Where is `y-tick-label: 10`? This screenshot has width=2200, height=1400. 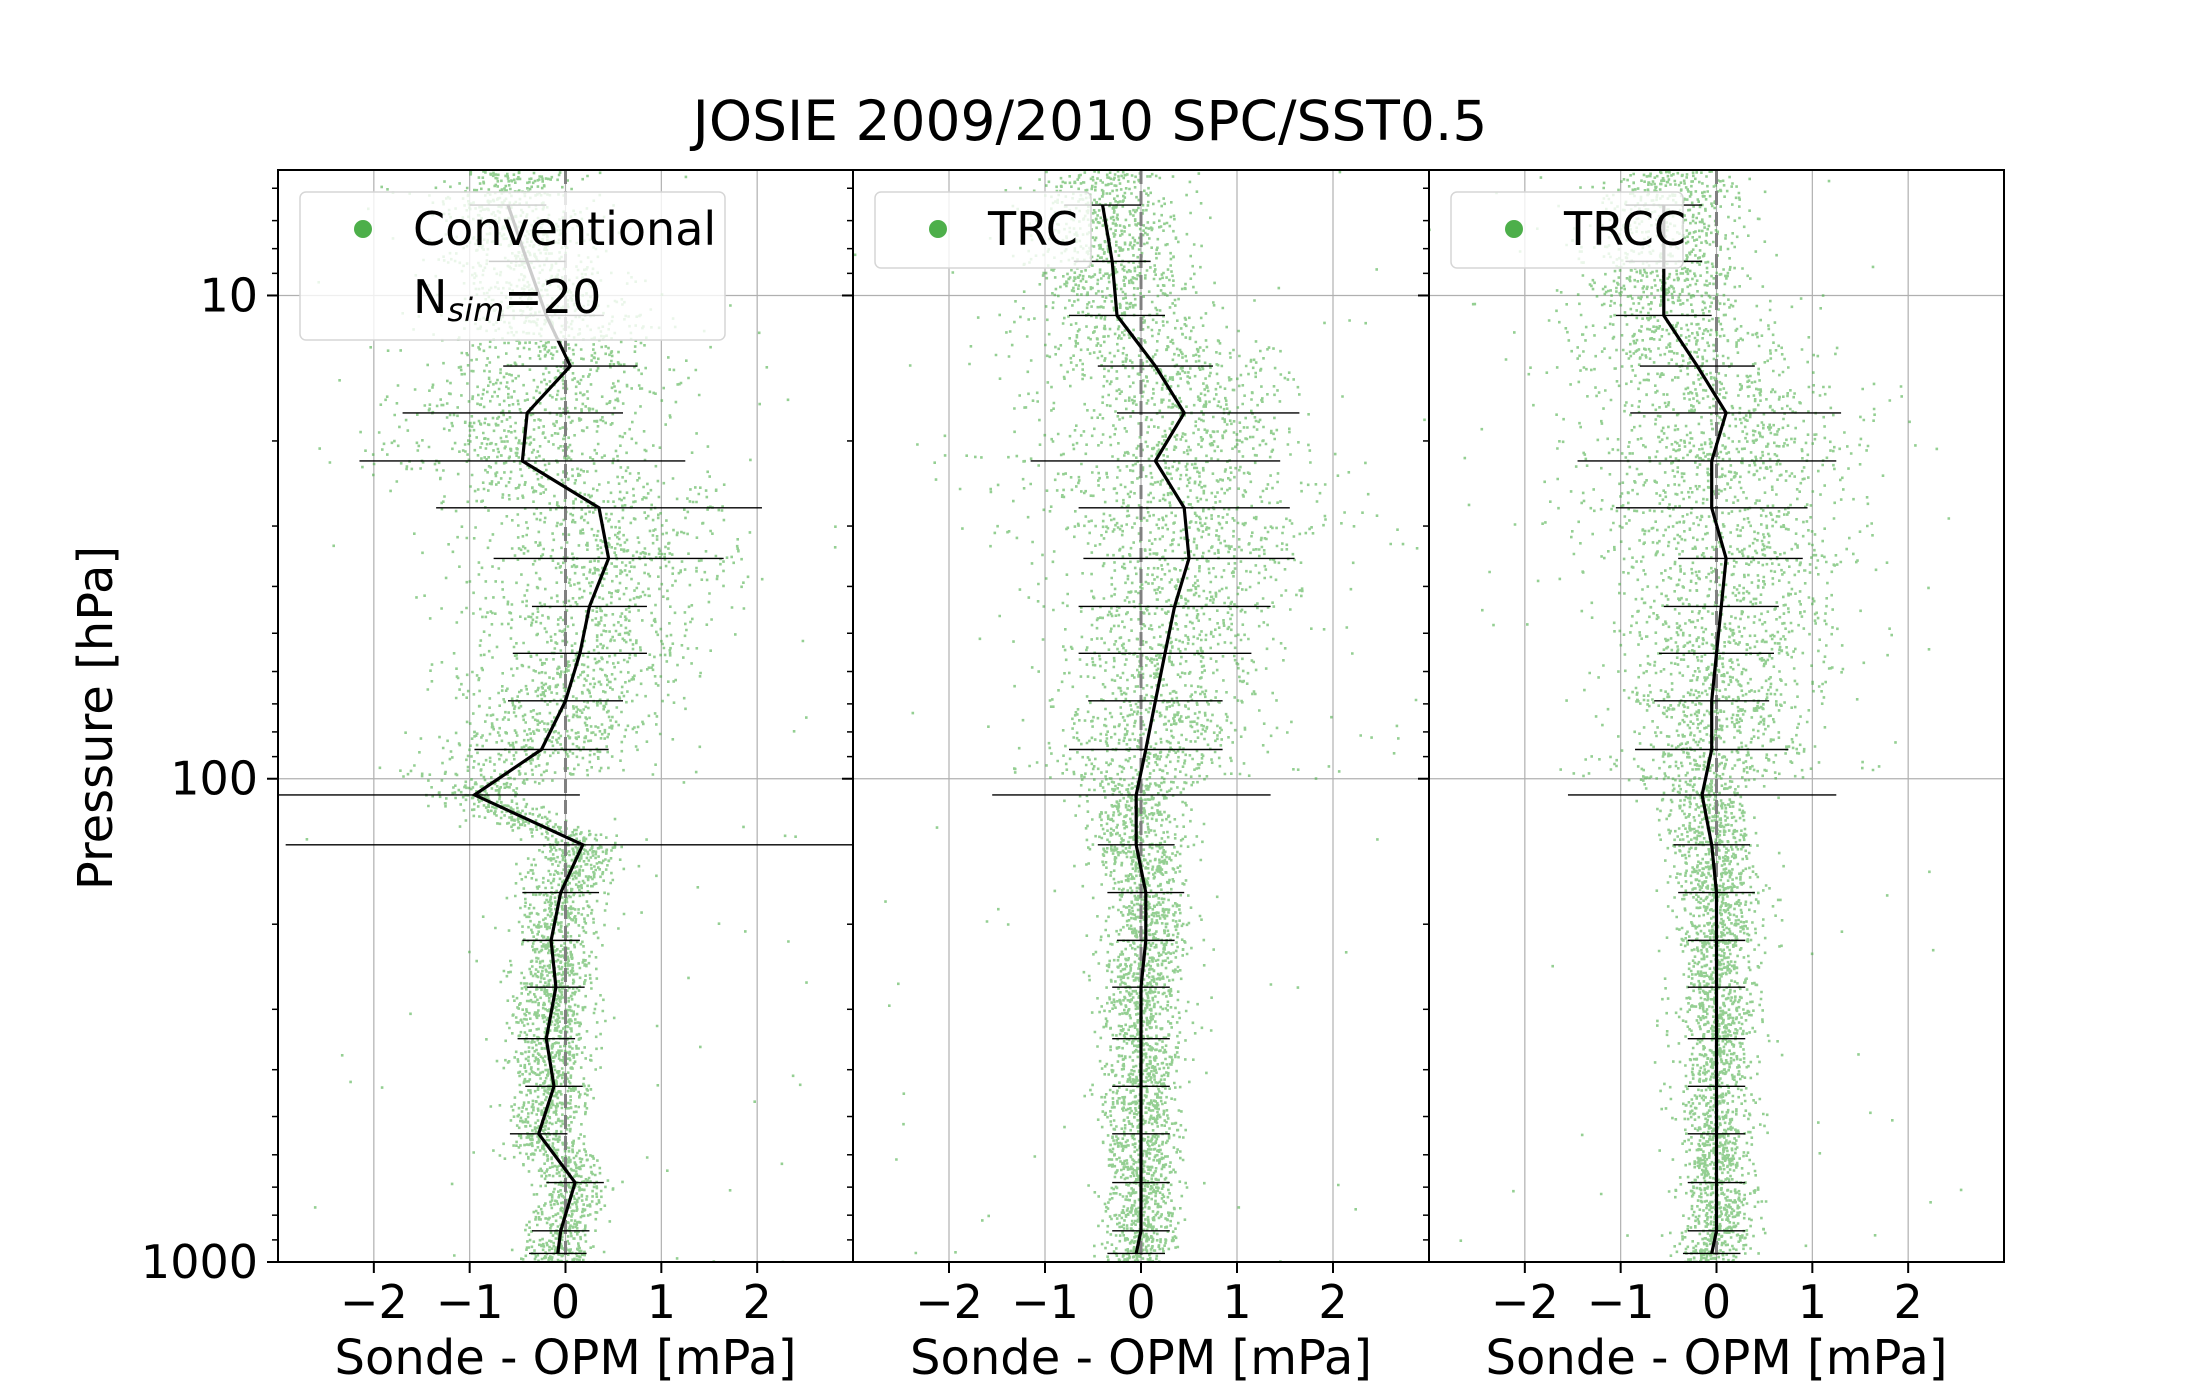
y-tick-label: 10 is located at coordinates (228, 295).